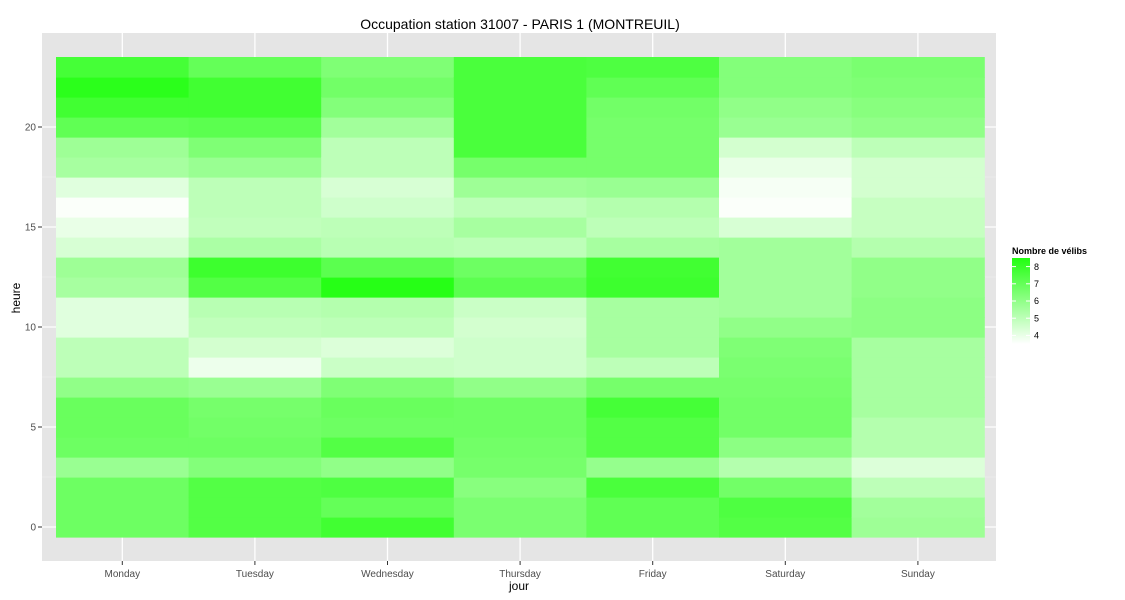 This screenshot has height=600, width=1125. I want to click on x-tick-label: Sunday, so click(918, 574).